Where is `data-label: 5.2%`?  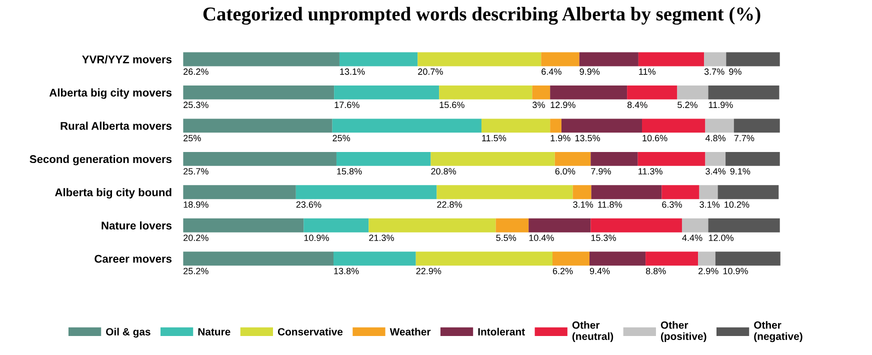 data-label: 5.2% is located at coordinates (688, 105).